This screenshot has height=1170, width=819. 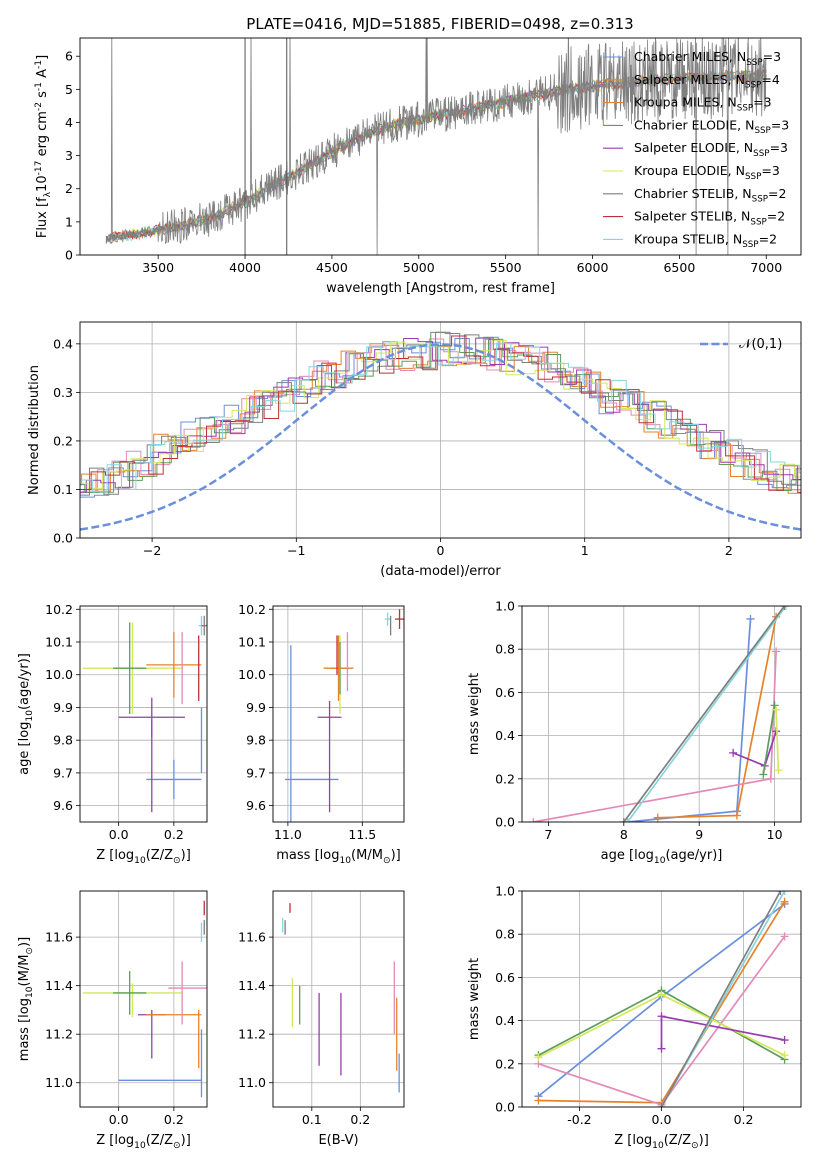 What do you see at coordinates (296, 550) in the screenshot?
I see `x-tick-label: −1` at bounding box center [296, 550].